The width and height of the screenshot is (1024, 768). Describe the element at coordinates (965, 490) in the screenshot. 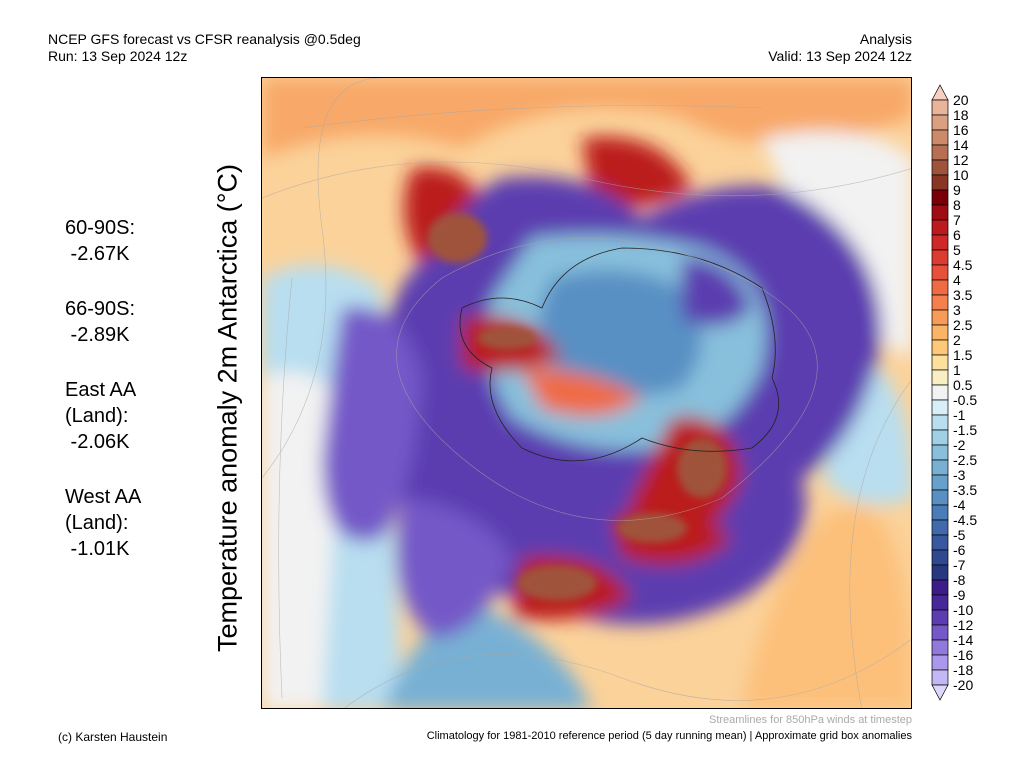

I see `colorbar-tick-label: -3.5` at that location.